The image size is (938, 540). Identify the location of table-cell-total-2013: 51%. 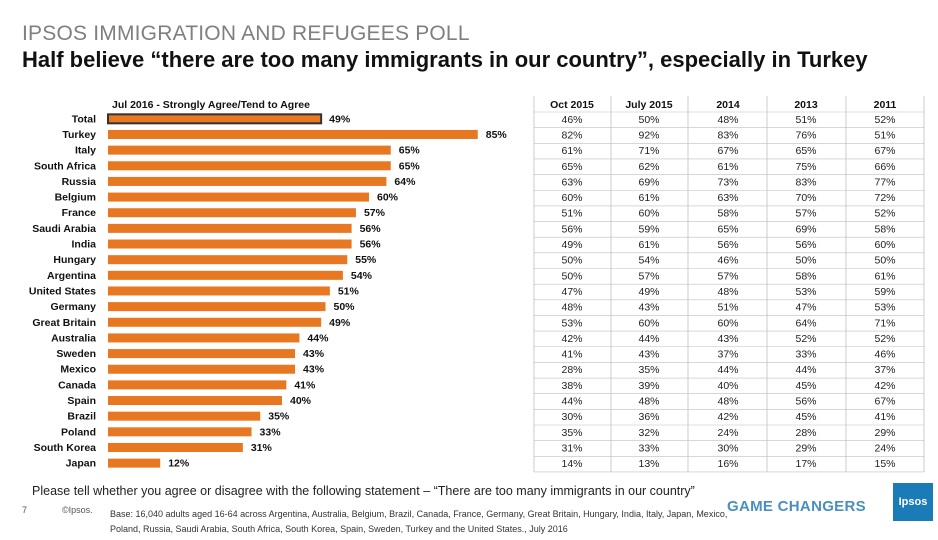
(805, 120).